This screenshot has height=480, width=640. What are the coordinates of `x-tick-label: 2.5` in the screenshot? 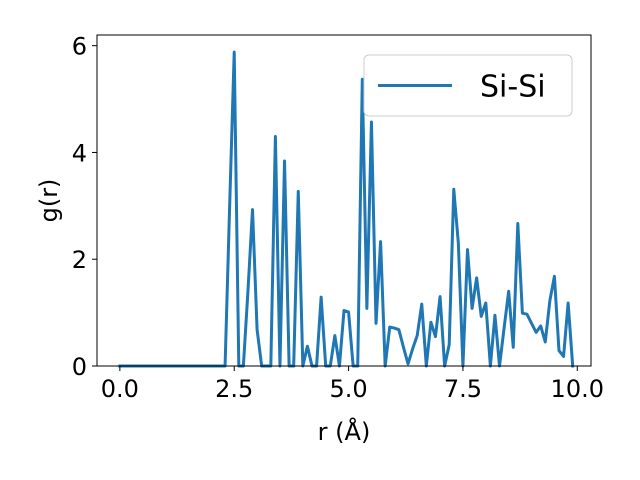 It's located at (234, 389).